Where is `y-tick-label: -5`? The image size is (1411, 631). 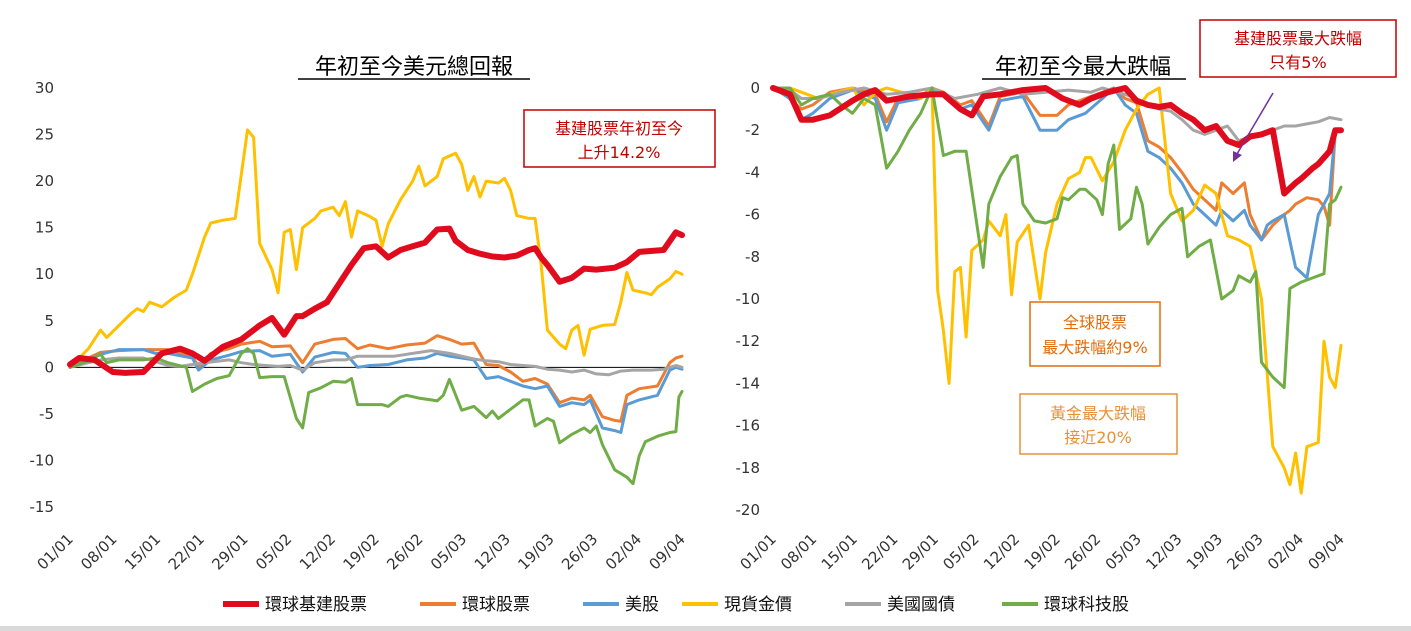
y-tick-label: -5 is located at coordinates (46, 414).